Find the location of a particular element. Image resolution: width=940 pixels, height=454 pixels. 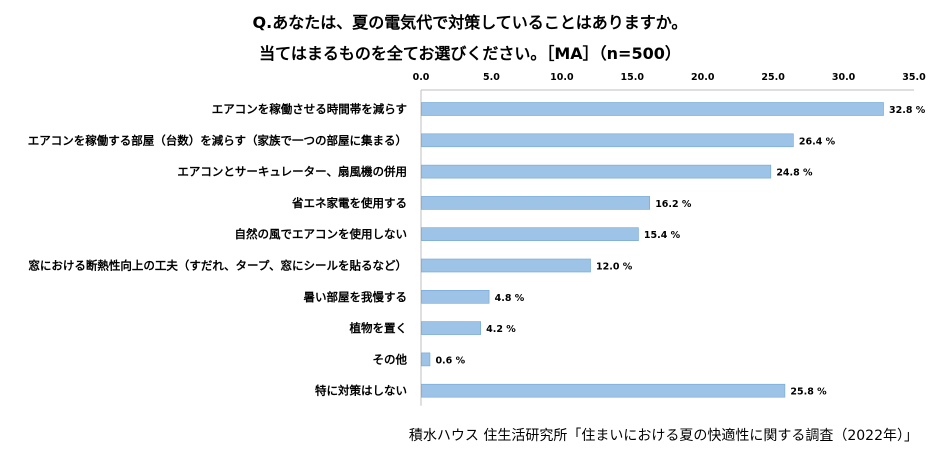

value-label: 25.8 % is located at coordinates (808, 392).